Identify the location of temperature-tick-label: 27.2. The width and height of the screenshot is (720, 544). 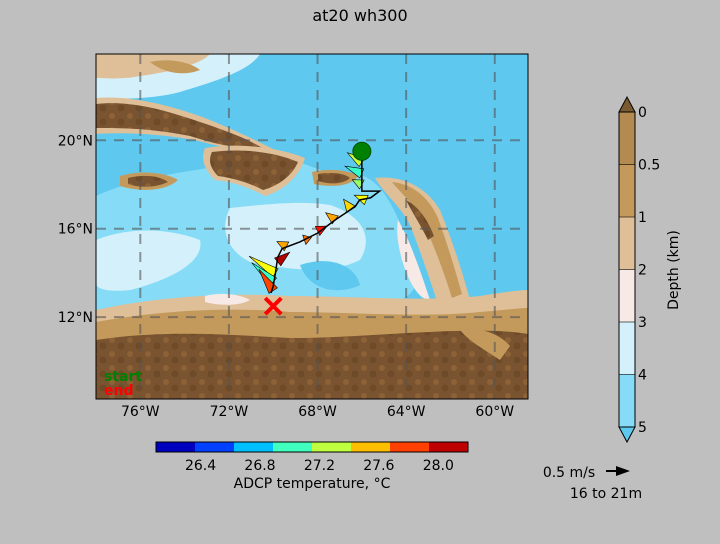
(319, 466).